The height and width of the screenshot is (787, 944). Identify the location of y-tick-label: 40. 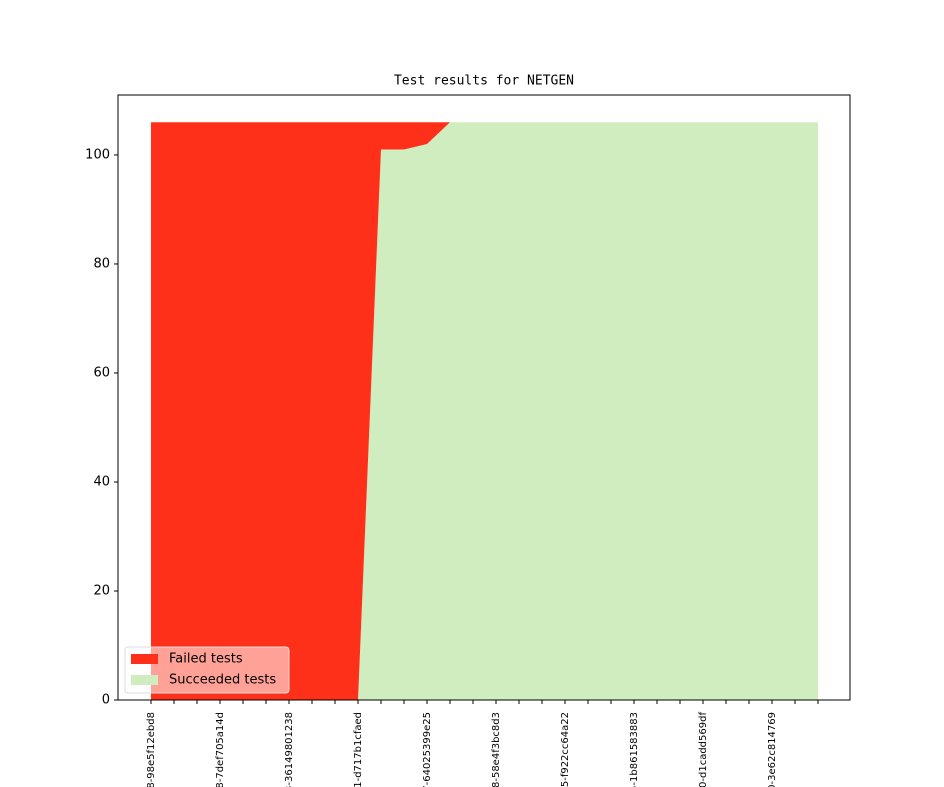
(101, 481).